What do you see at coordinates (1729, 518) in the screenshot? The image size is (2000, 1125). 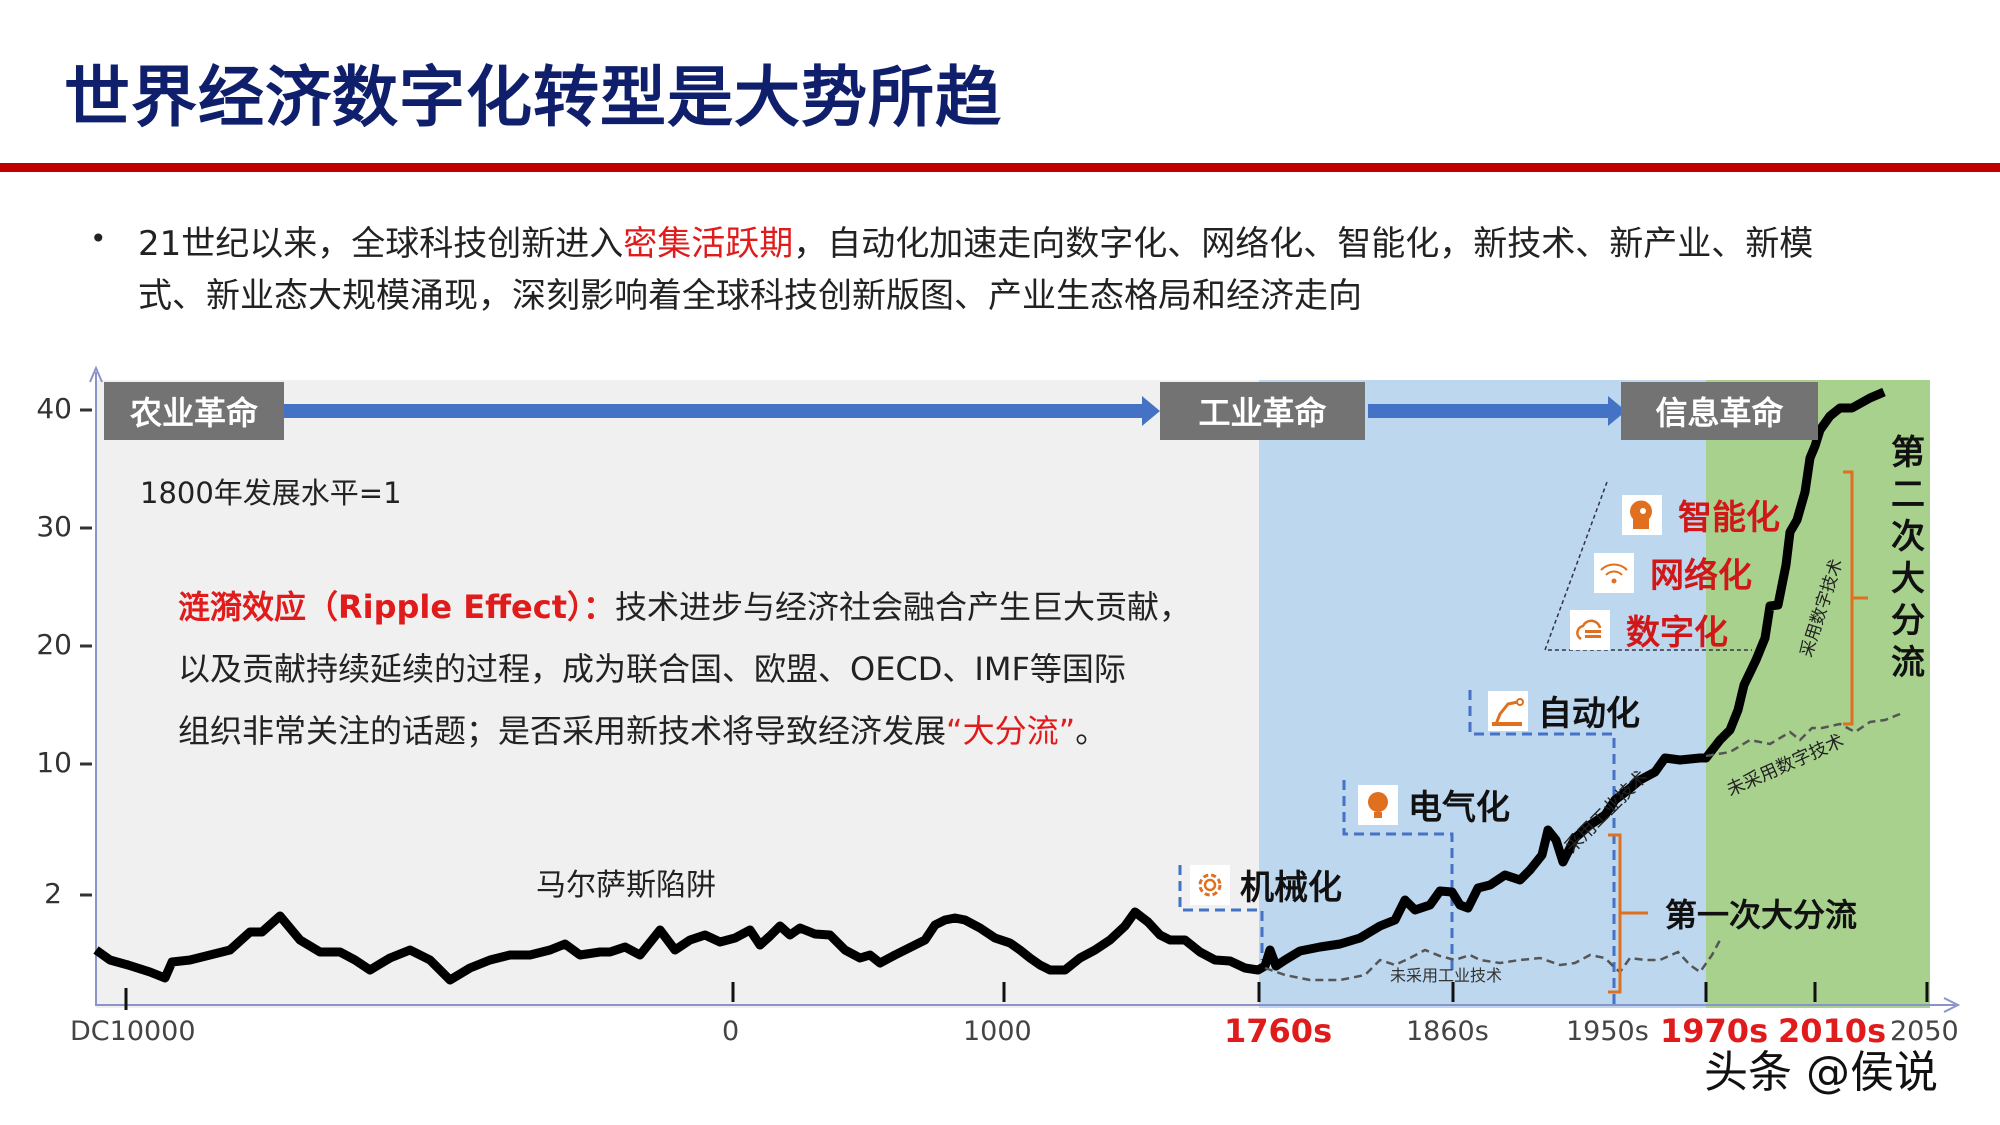 I see `stage-label: 智能化` at bounding box center [1729, 518].